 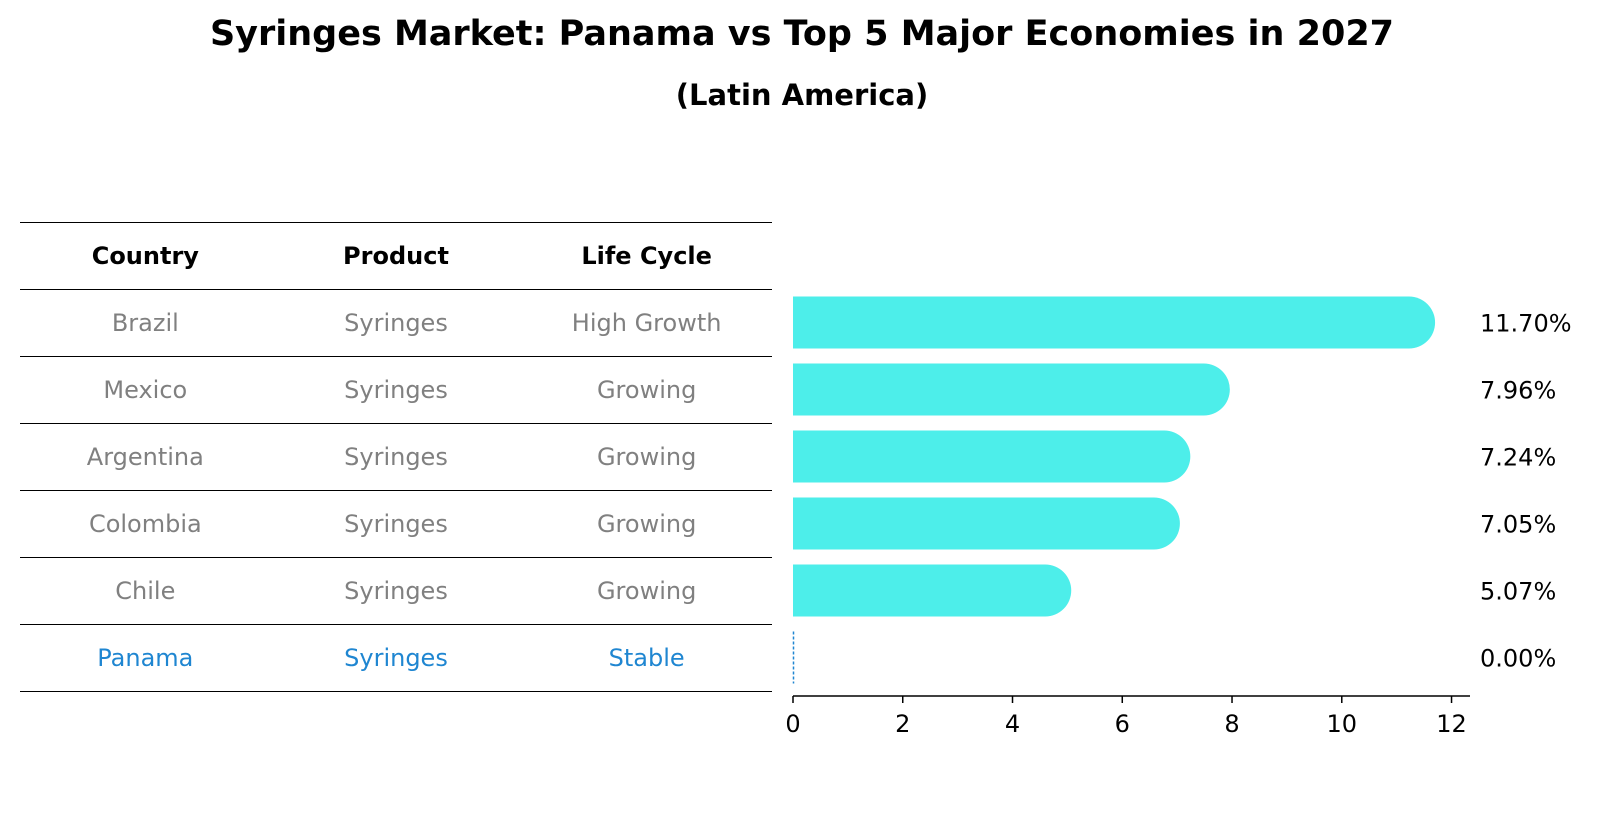 What do you see at coordinates (646, 658) in the screenshot?
I see `cell-life-cycle: Stable` at bounding box center [646, 658].